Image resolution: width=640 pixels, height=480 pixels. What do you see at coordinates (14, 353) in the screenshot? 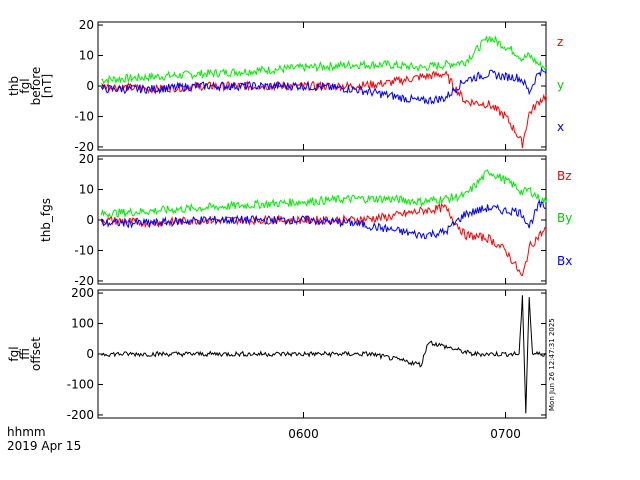
I see `panel-3-ylabel-line-1: fgl` at bounding box center [14, 353].